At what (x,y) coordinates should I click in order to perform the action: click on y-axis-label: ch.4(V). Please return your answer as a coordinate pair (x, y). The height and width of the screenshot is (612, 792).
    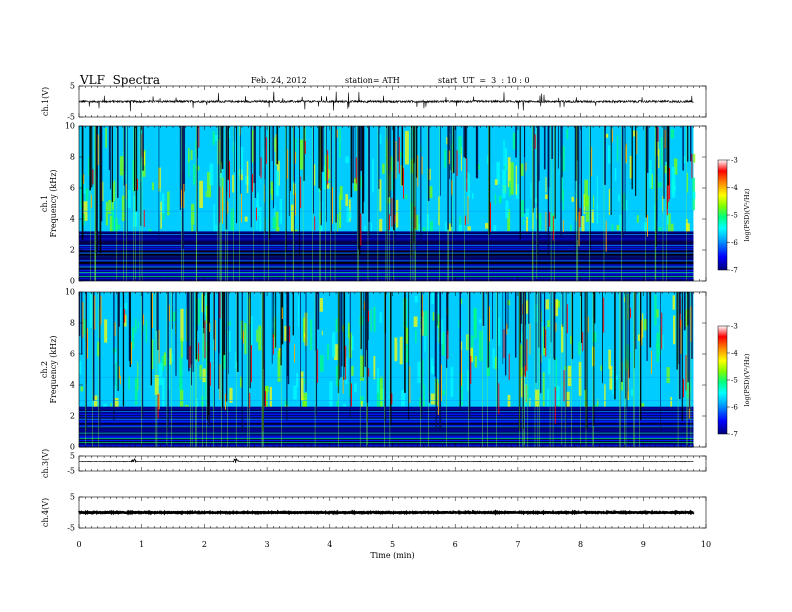
    Looking at the image, I should click on (45, 512).